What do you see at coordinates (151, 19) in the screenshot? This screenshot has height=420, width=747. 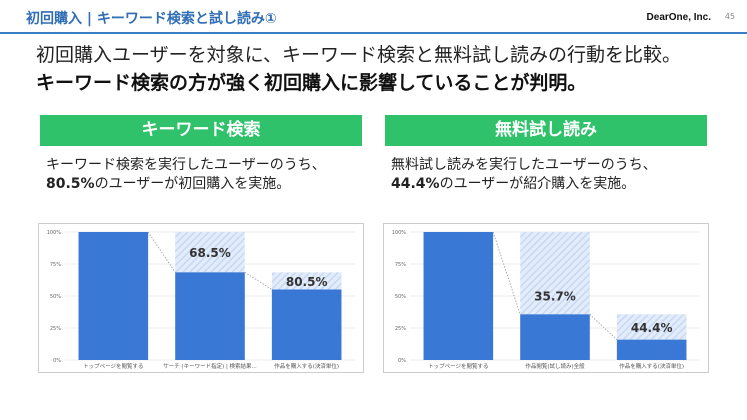 I see `slide-title: 初回購入 | キーワード検索と試し読み①` at bounding box center [151, 19].